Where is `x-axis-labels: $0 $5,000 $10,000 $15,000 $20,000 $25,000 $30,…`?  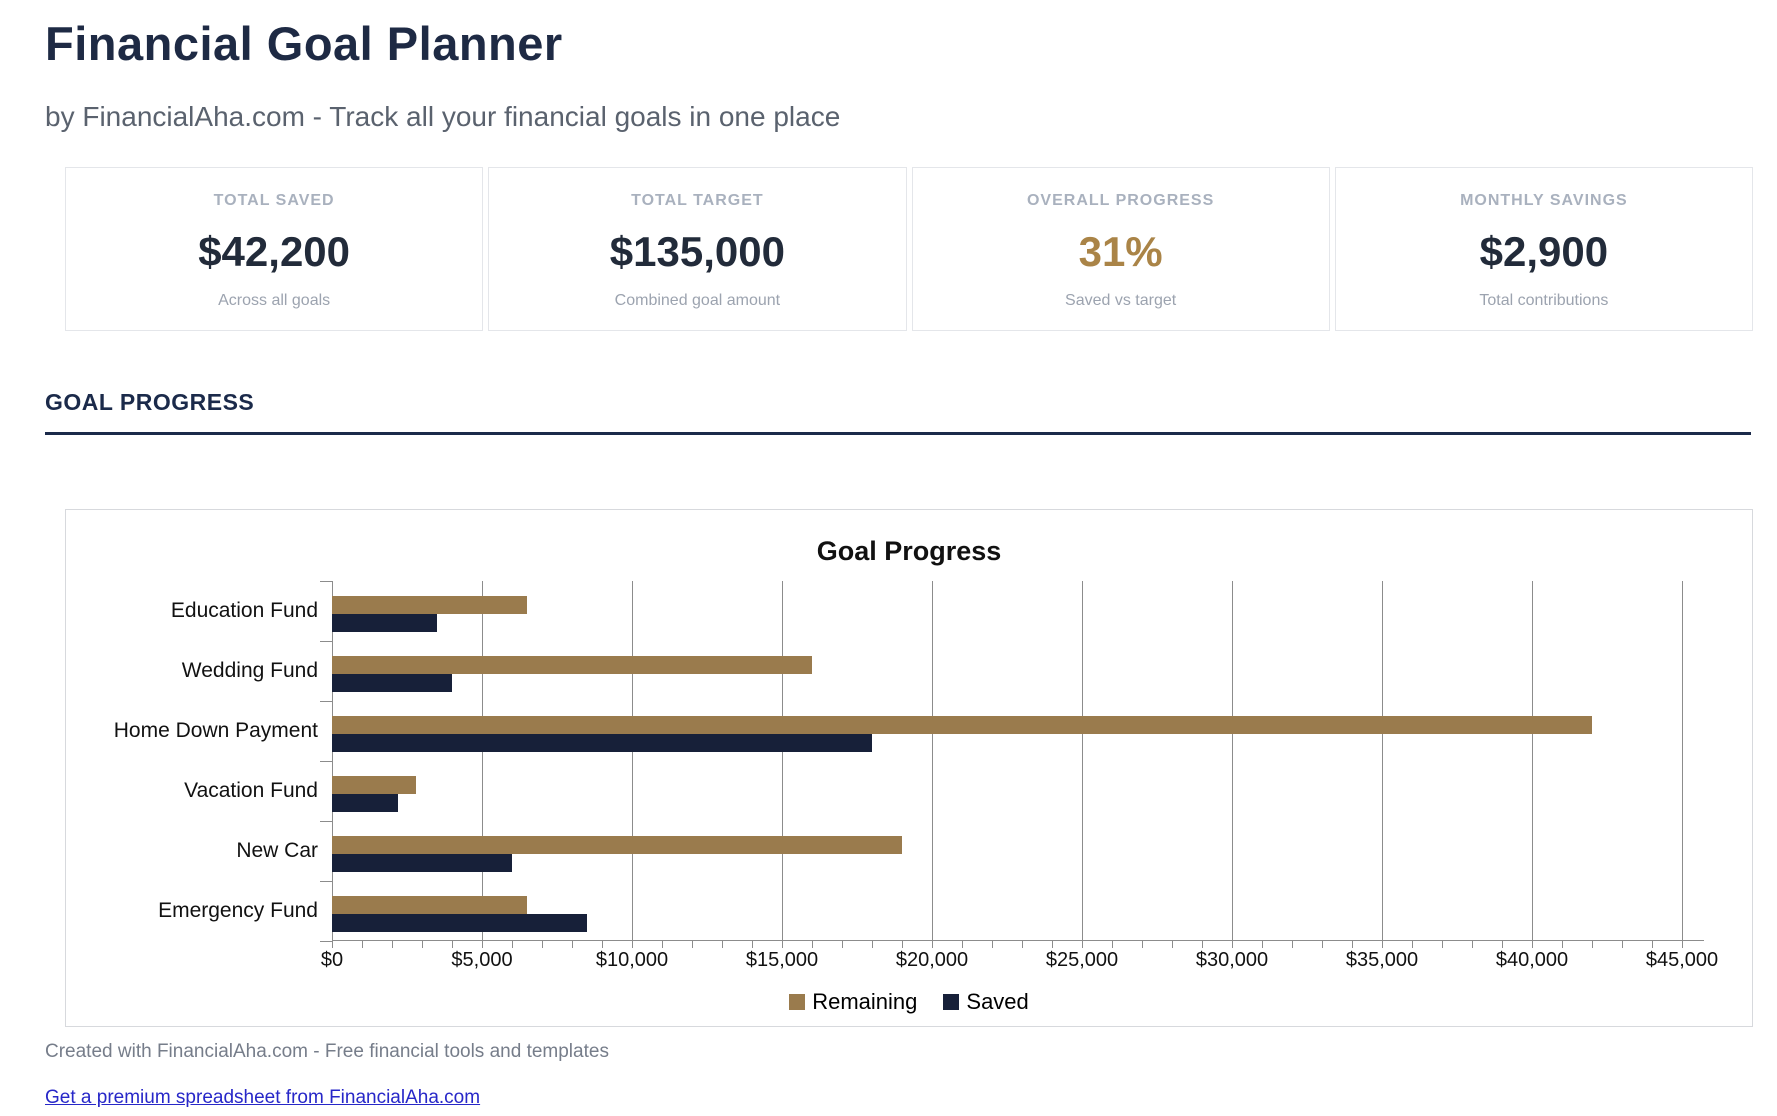
x-axis-labels: $0 $5,000 $10,000 $15,000 $20,000 $25,000 $30,… is located at coordinates (1019, 958).